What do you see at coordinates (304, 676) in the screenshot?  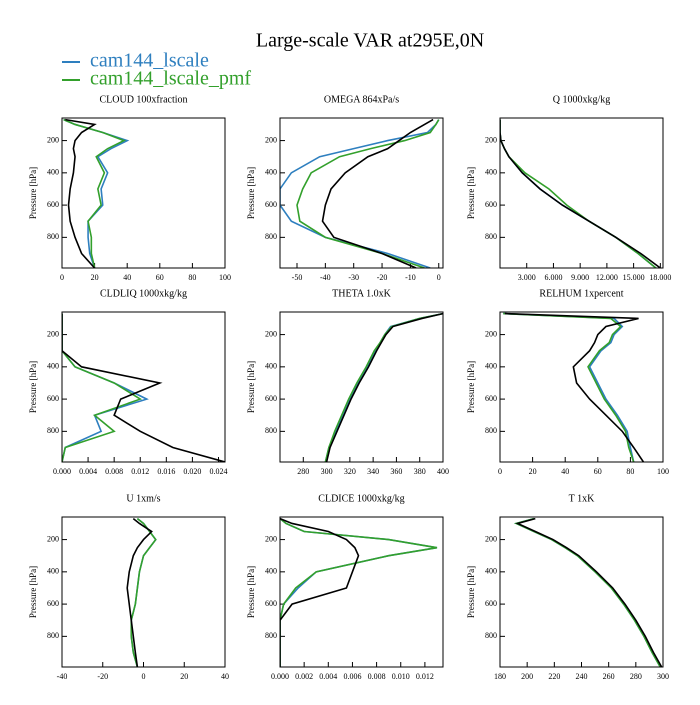 I see `x-tick-label: 0.002` at bounding box center [304, 676].